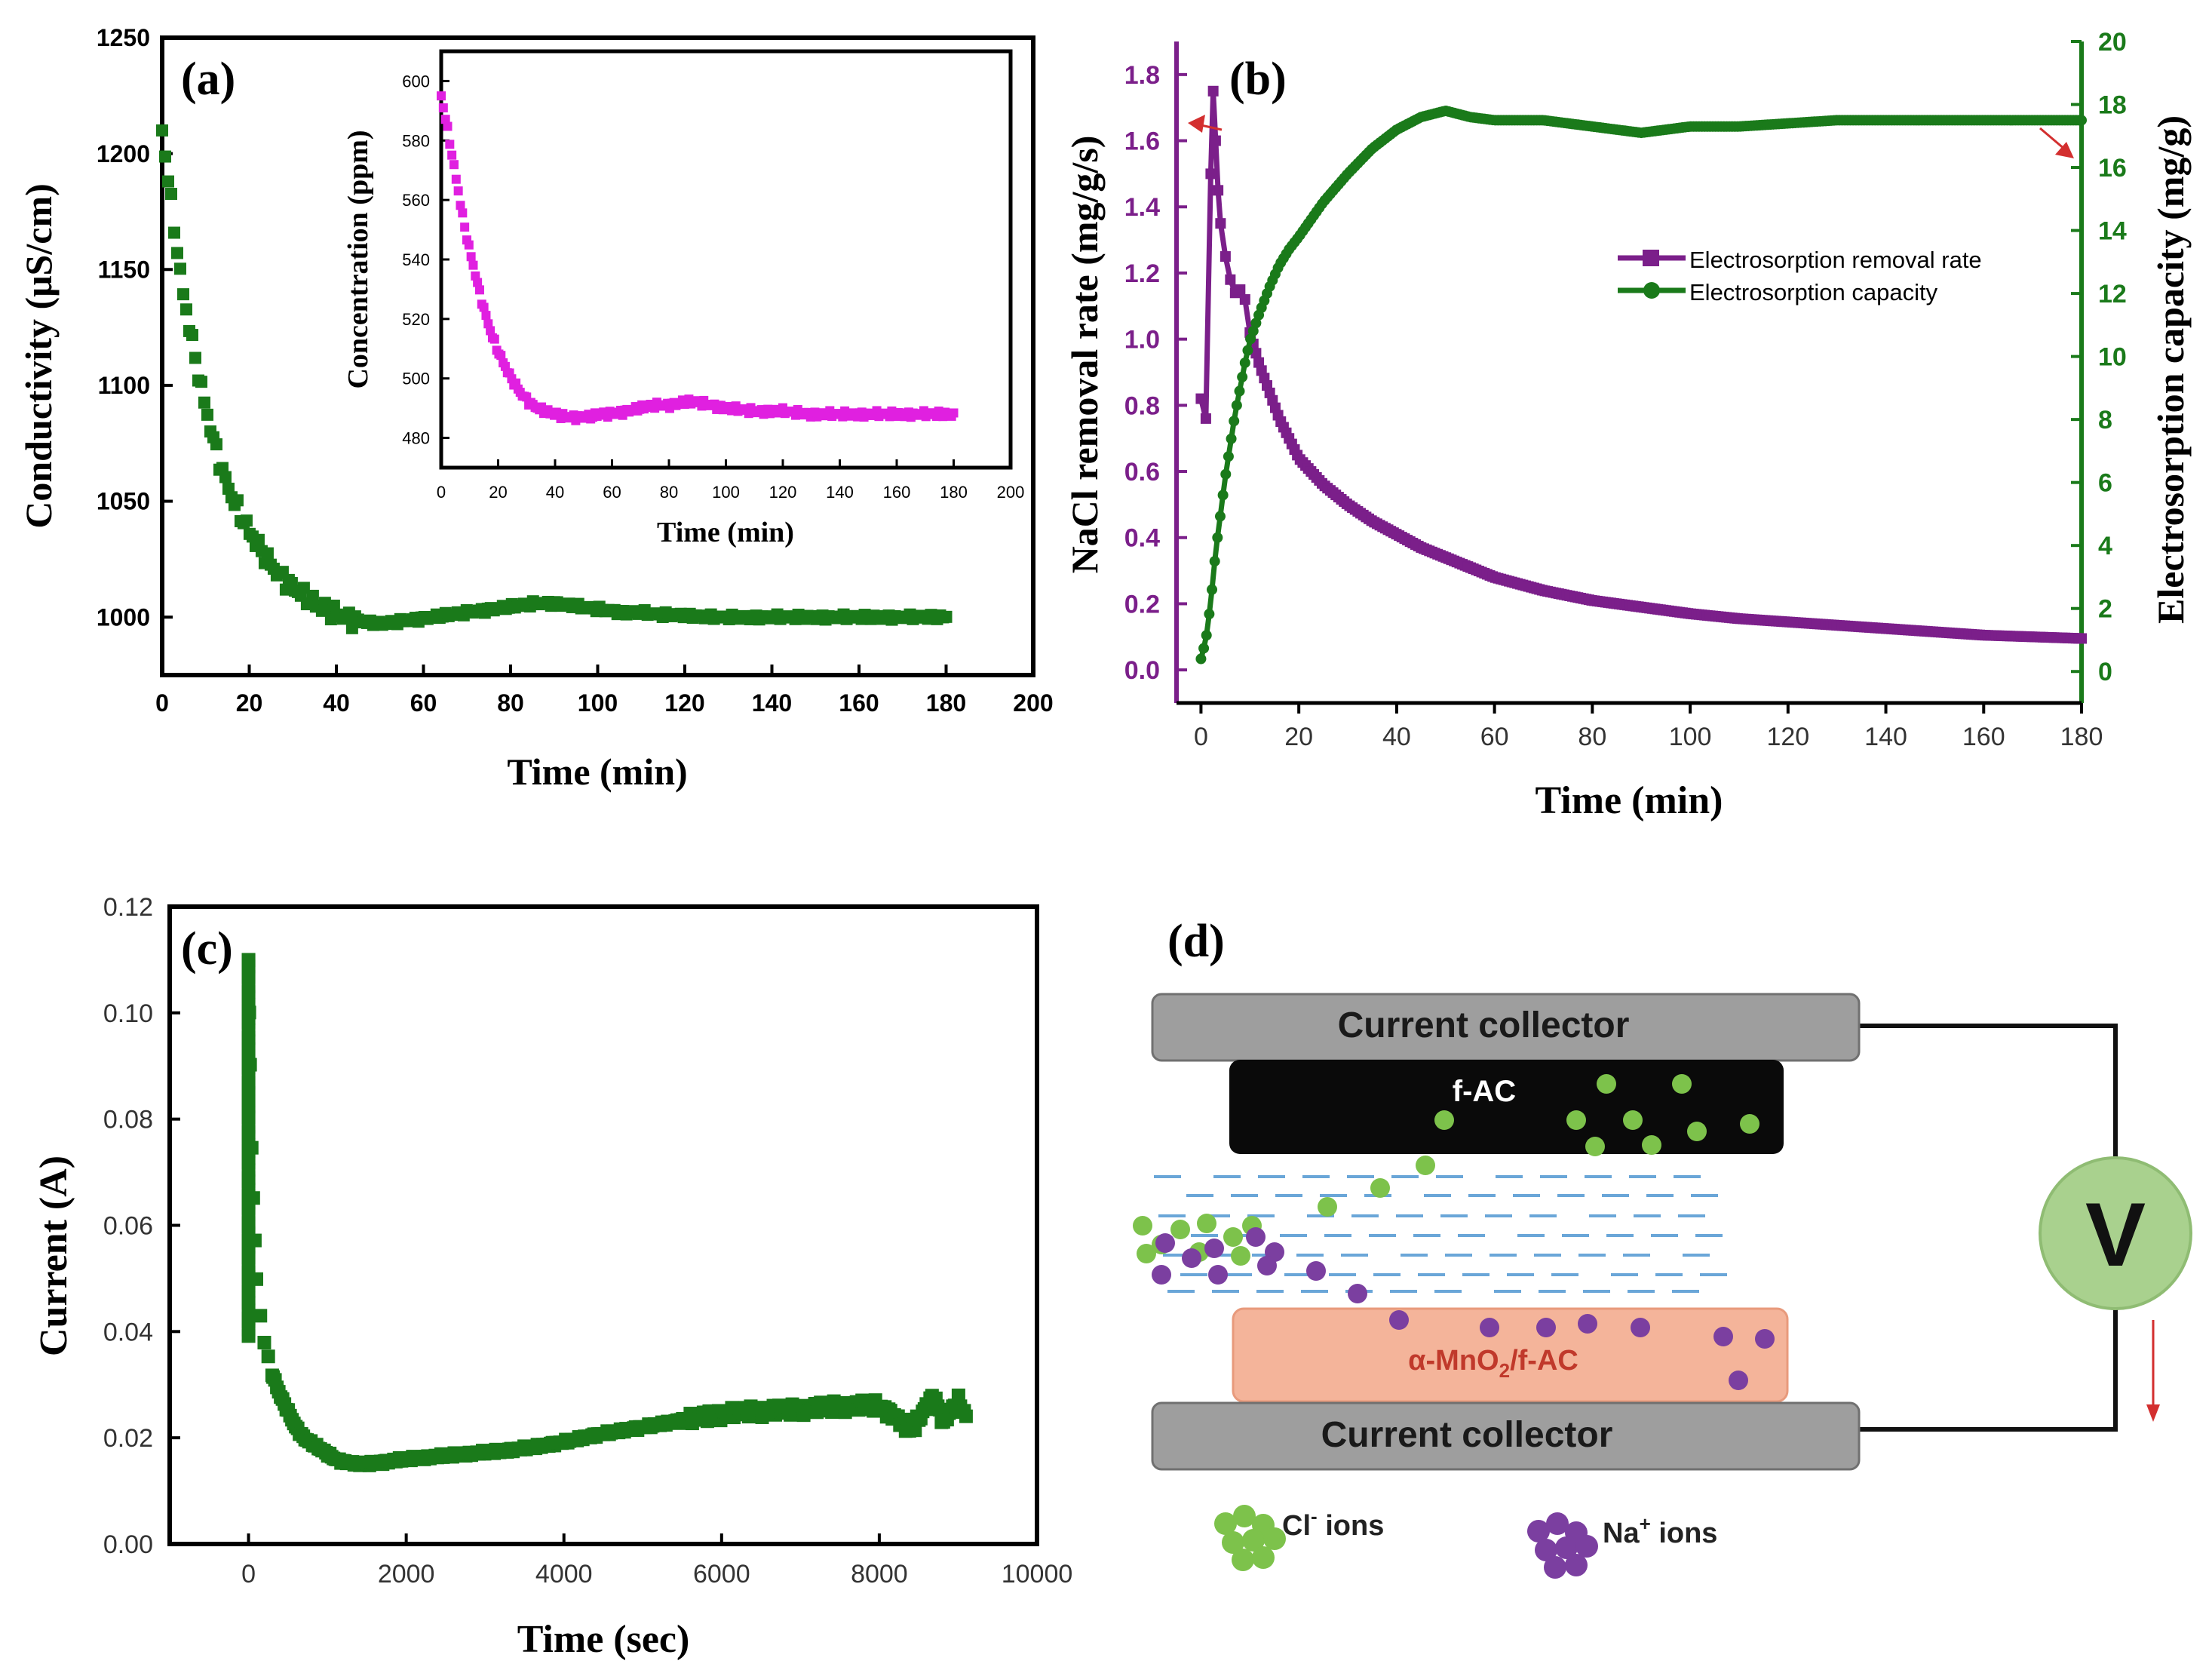 The width and height of the screenshot is (2212, 1676). Describe the element at coordinates (1660, 1530) in the screenshot. I see `legend-na-label: Na+ ions` at that location.